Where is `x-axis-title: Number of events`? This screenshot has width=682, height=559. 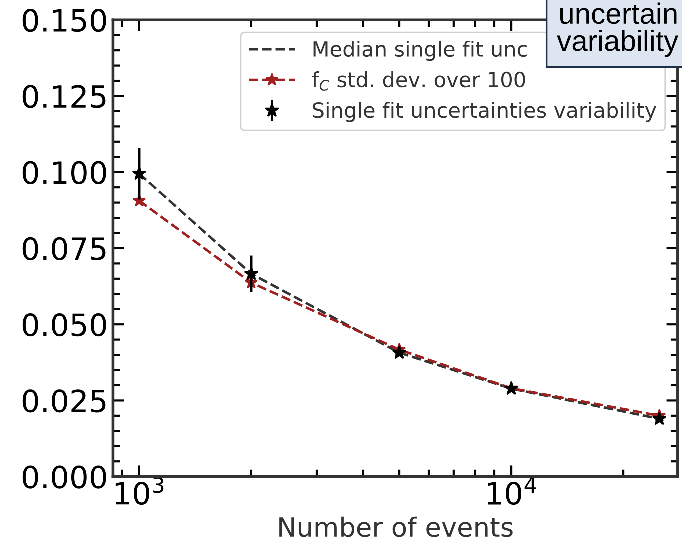 x-axis-title: Number of events is located at coordinates (396, 527).